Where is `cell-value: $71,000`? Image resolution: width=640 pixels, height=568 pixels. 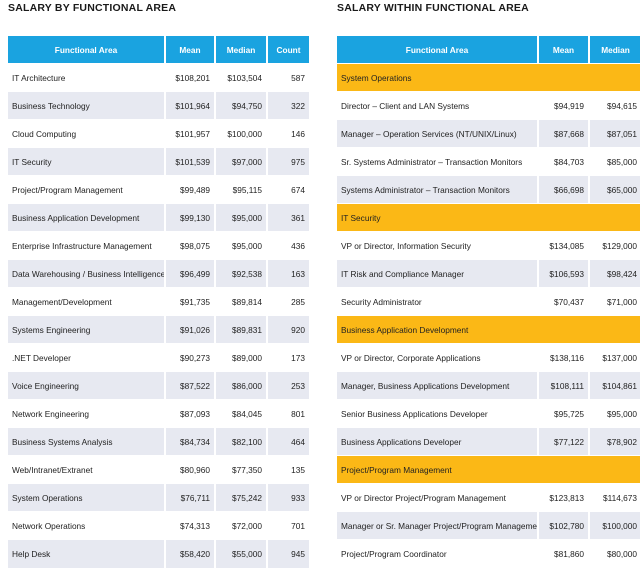
cell-value: $71,000 is located at coordinates (614, 301).